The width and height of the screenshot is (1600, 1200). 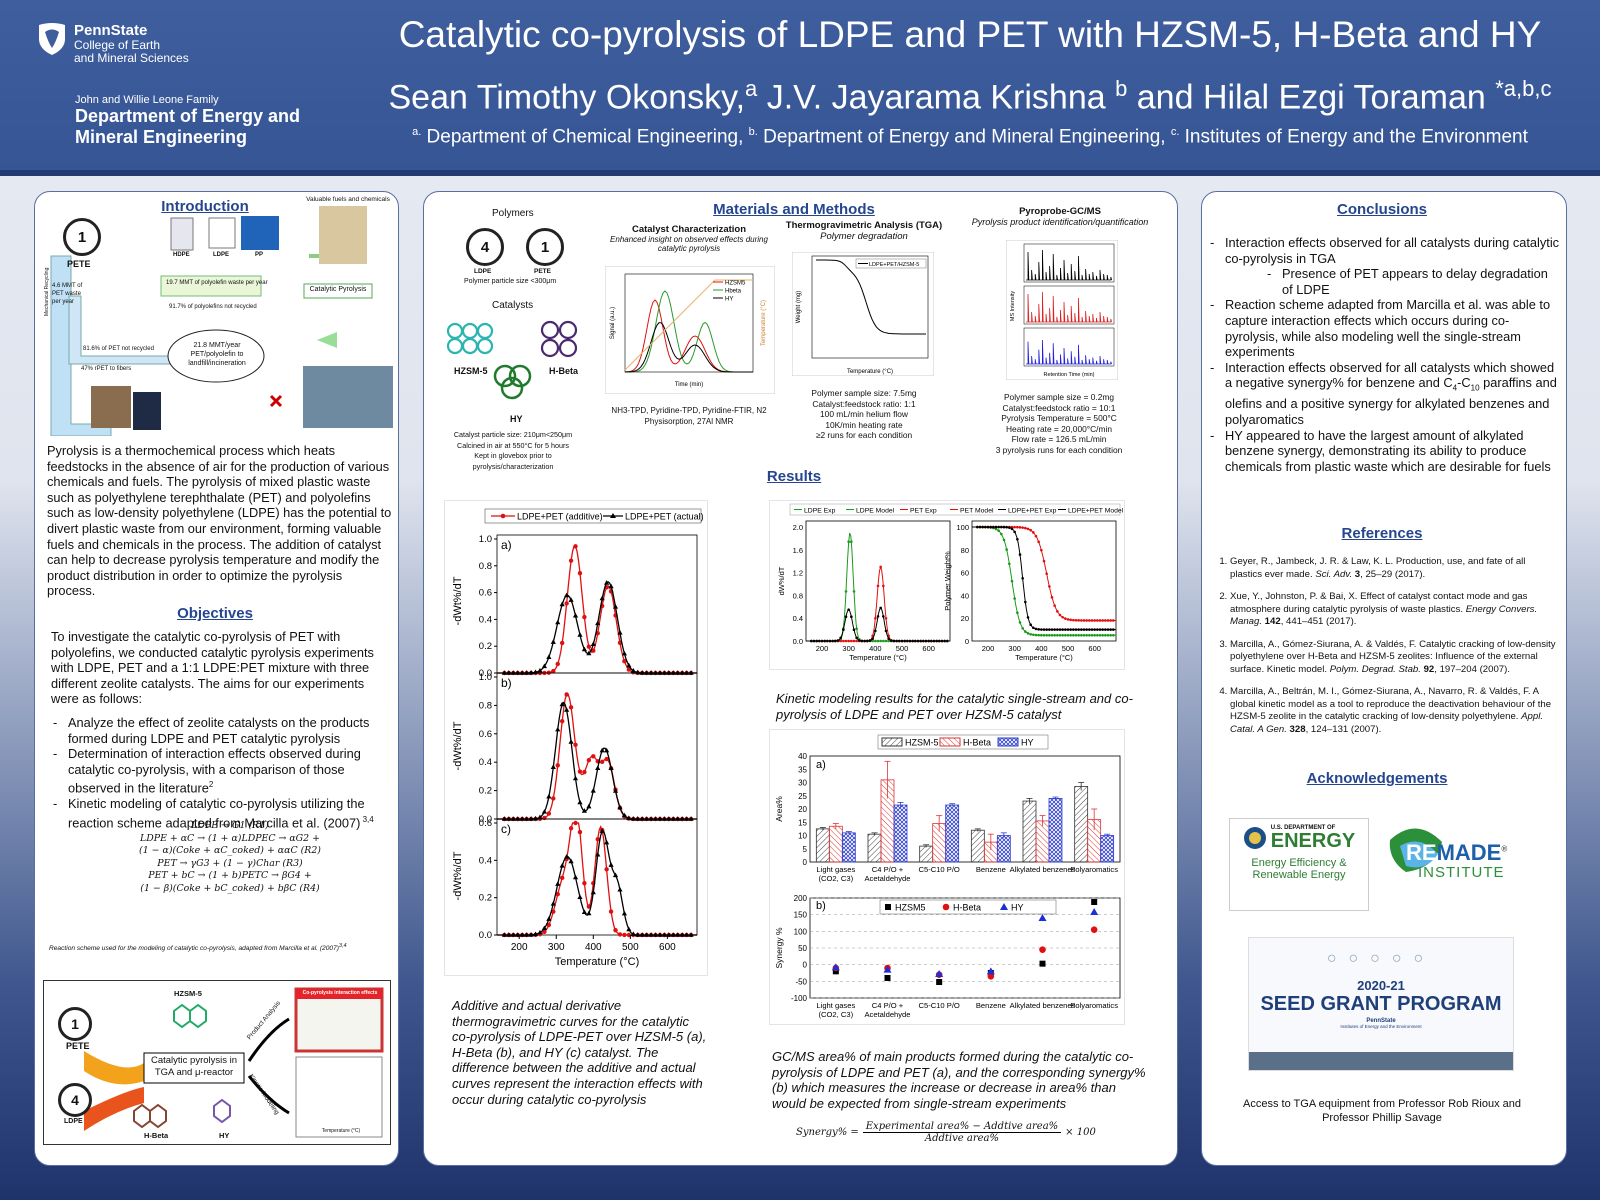 I want to click on pete-recycle-icon: 1, so click(x=82, y=237).